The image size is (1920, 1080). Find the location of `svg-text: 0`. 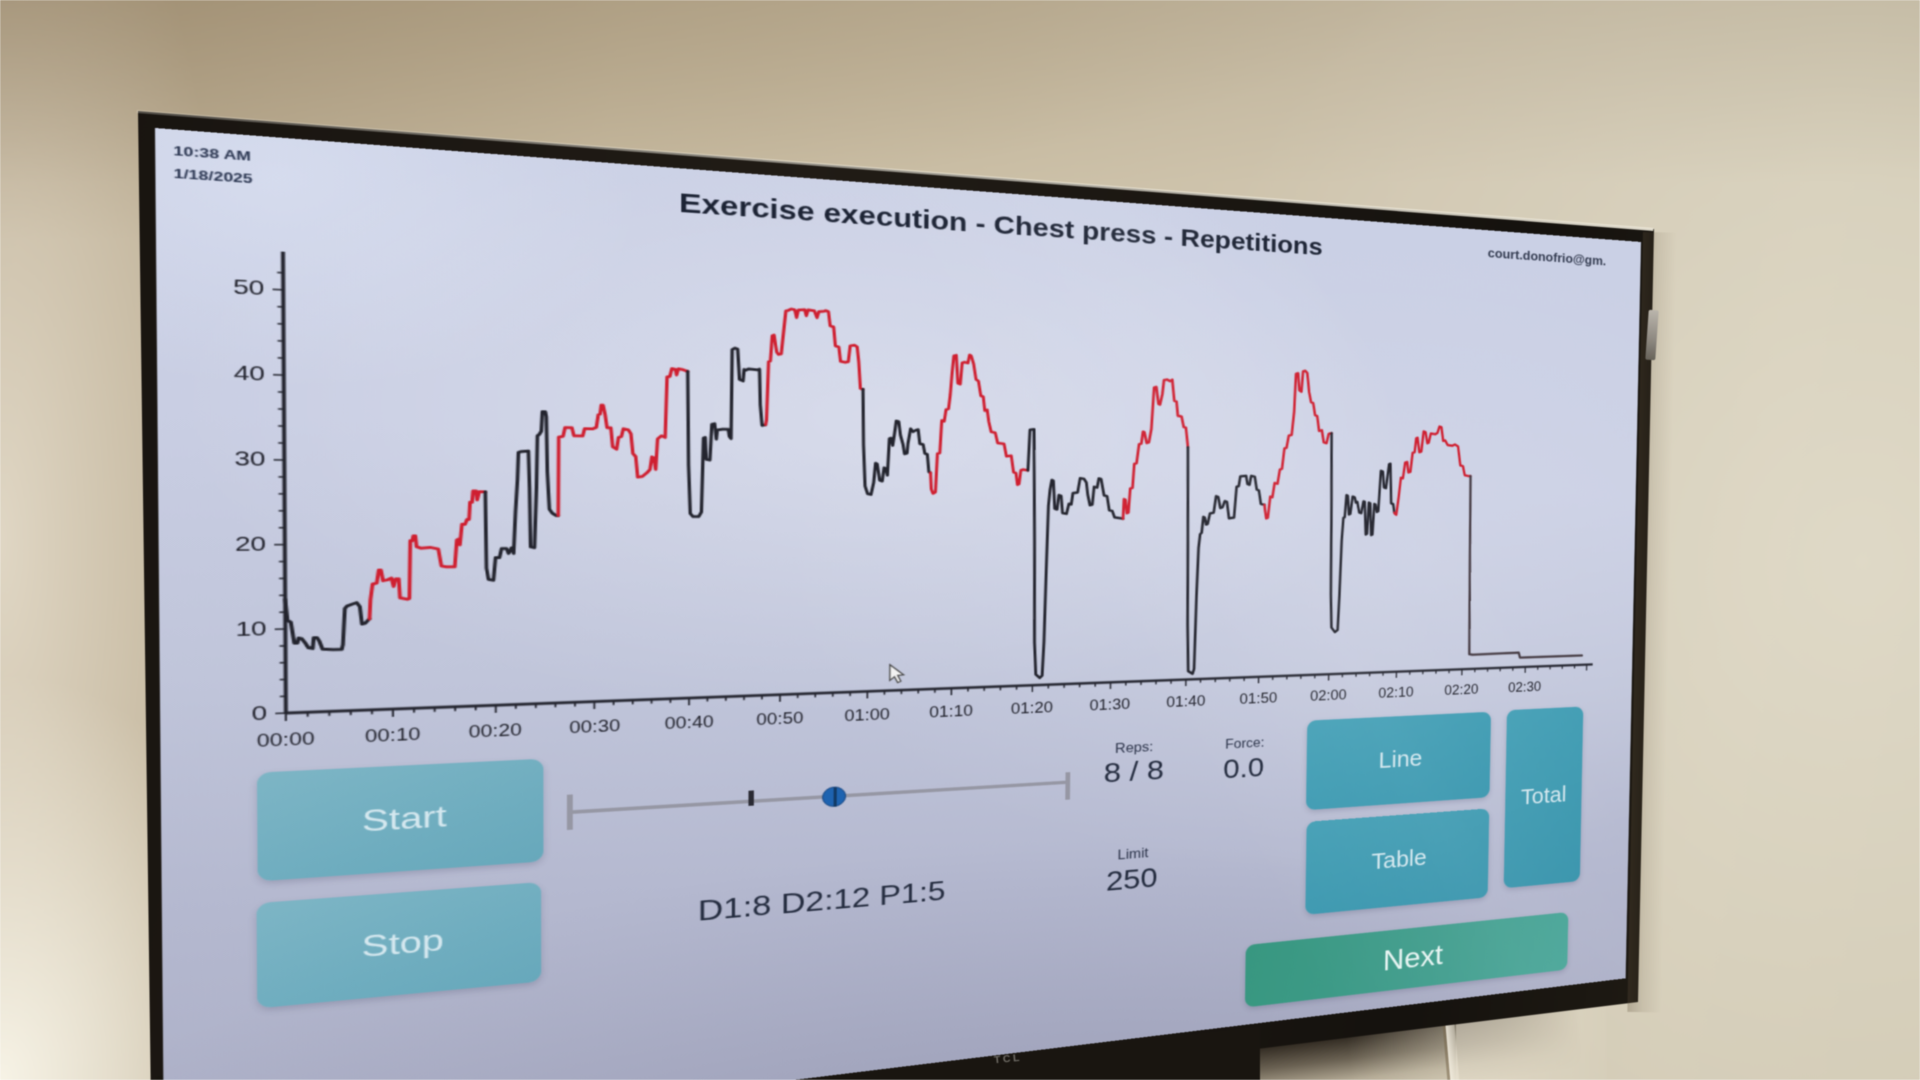

svg-text: 0 is located at coordinates (260, 713).